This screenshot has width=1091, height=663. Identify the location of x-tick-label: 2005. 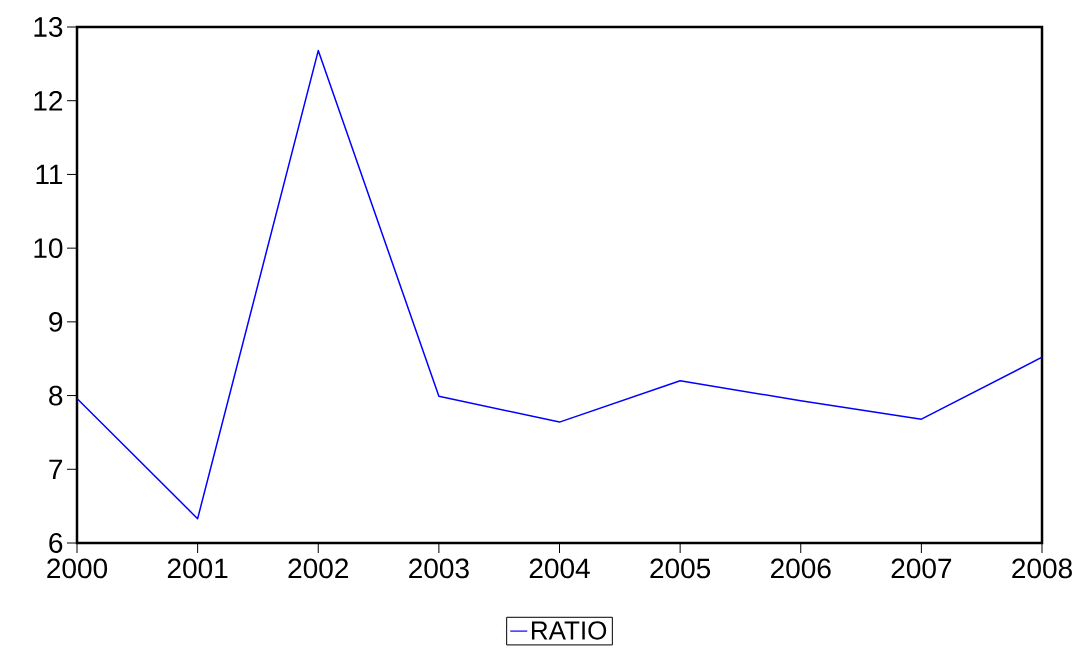
(680, 568).